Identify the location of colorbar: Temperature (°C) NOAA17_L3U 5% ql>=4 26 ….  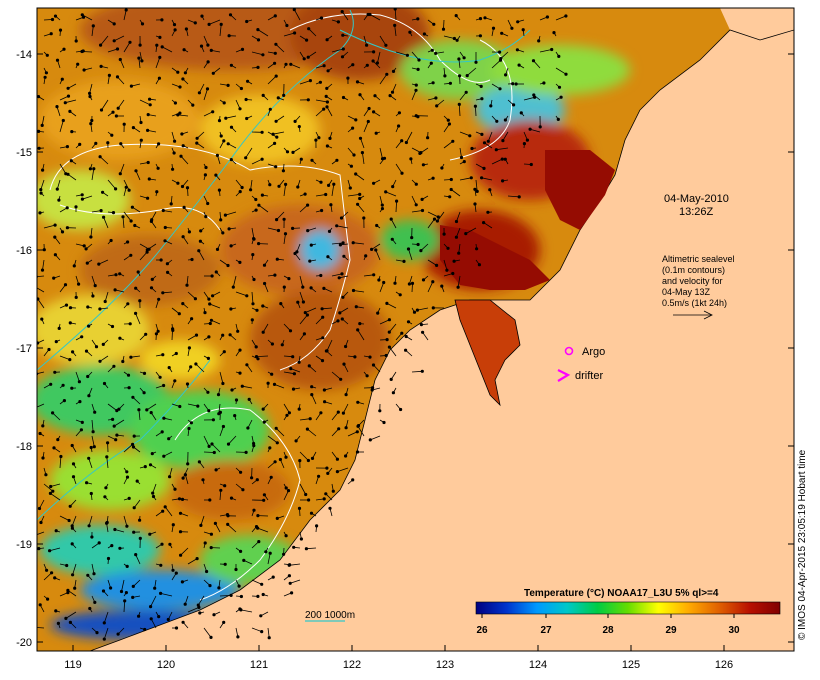
(628, 612).